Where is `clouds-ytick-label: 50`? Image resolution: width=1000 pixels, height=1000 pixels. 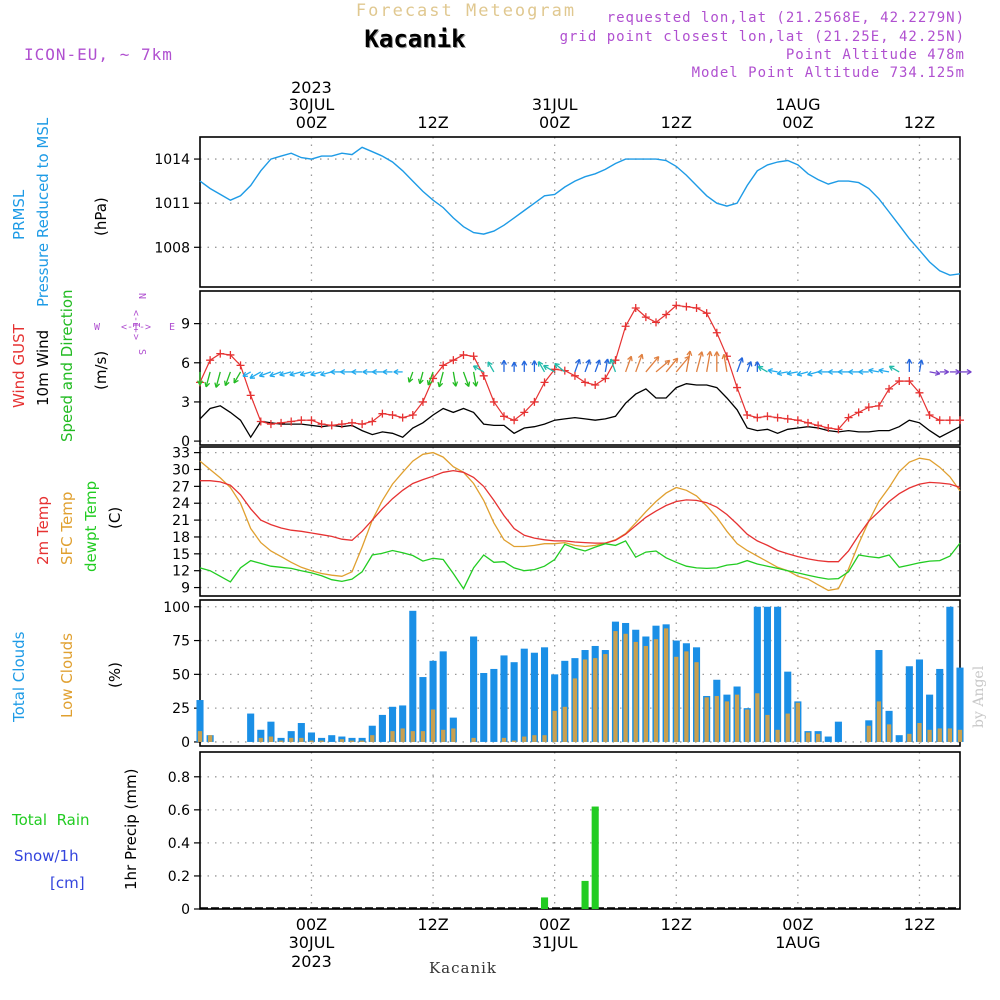 clouds-ytick-label: 50 is located at coordinates (181, 675).